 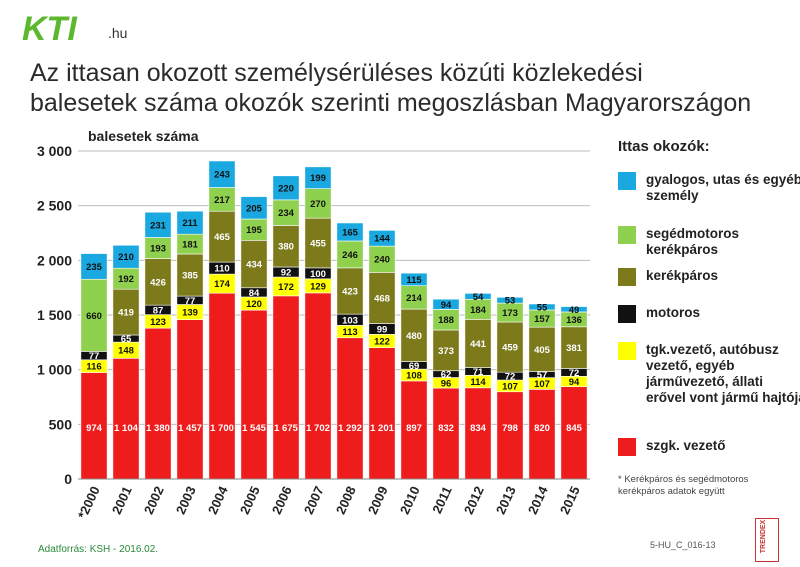 What do you see at coordinates (54, 151) in the screenshot?
I see `y-tick-label: 3 000` at bounding box center [54, 151].